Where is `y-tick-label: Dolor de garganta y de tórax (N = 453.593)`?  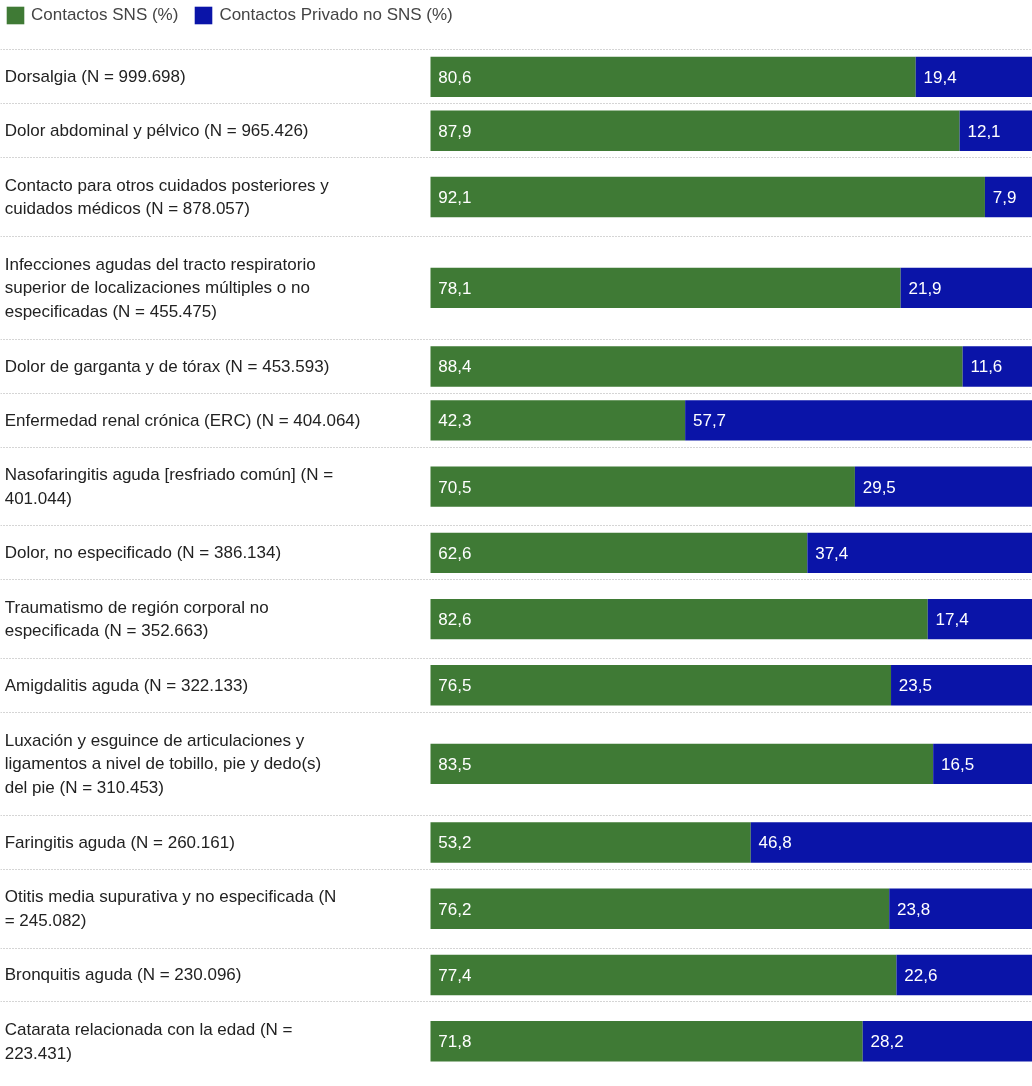 y-tick-label: Dolor de garganta y de tórax (N = 453.593) is located at coordinates (167, 366).